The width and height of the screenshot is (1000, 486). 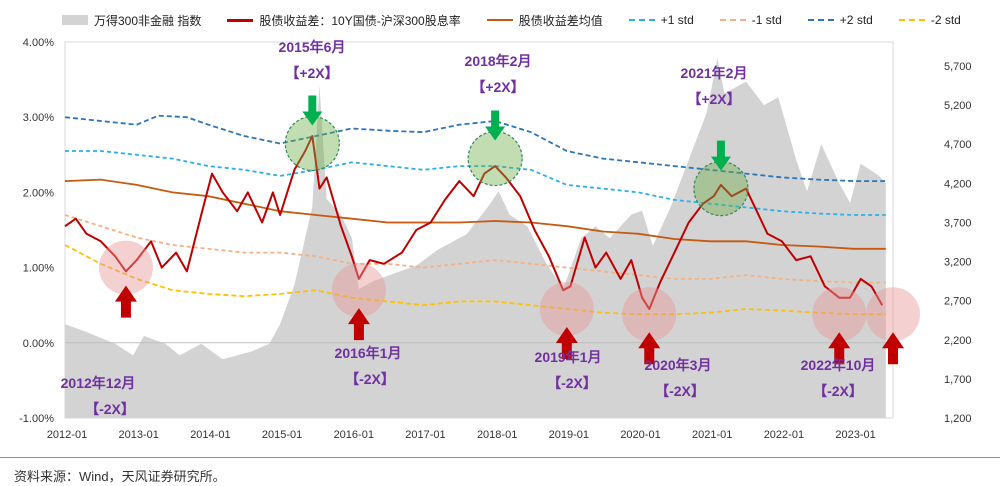 I want to click on legend-item-plus1: +1 std, so click(x=661, y=20).